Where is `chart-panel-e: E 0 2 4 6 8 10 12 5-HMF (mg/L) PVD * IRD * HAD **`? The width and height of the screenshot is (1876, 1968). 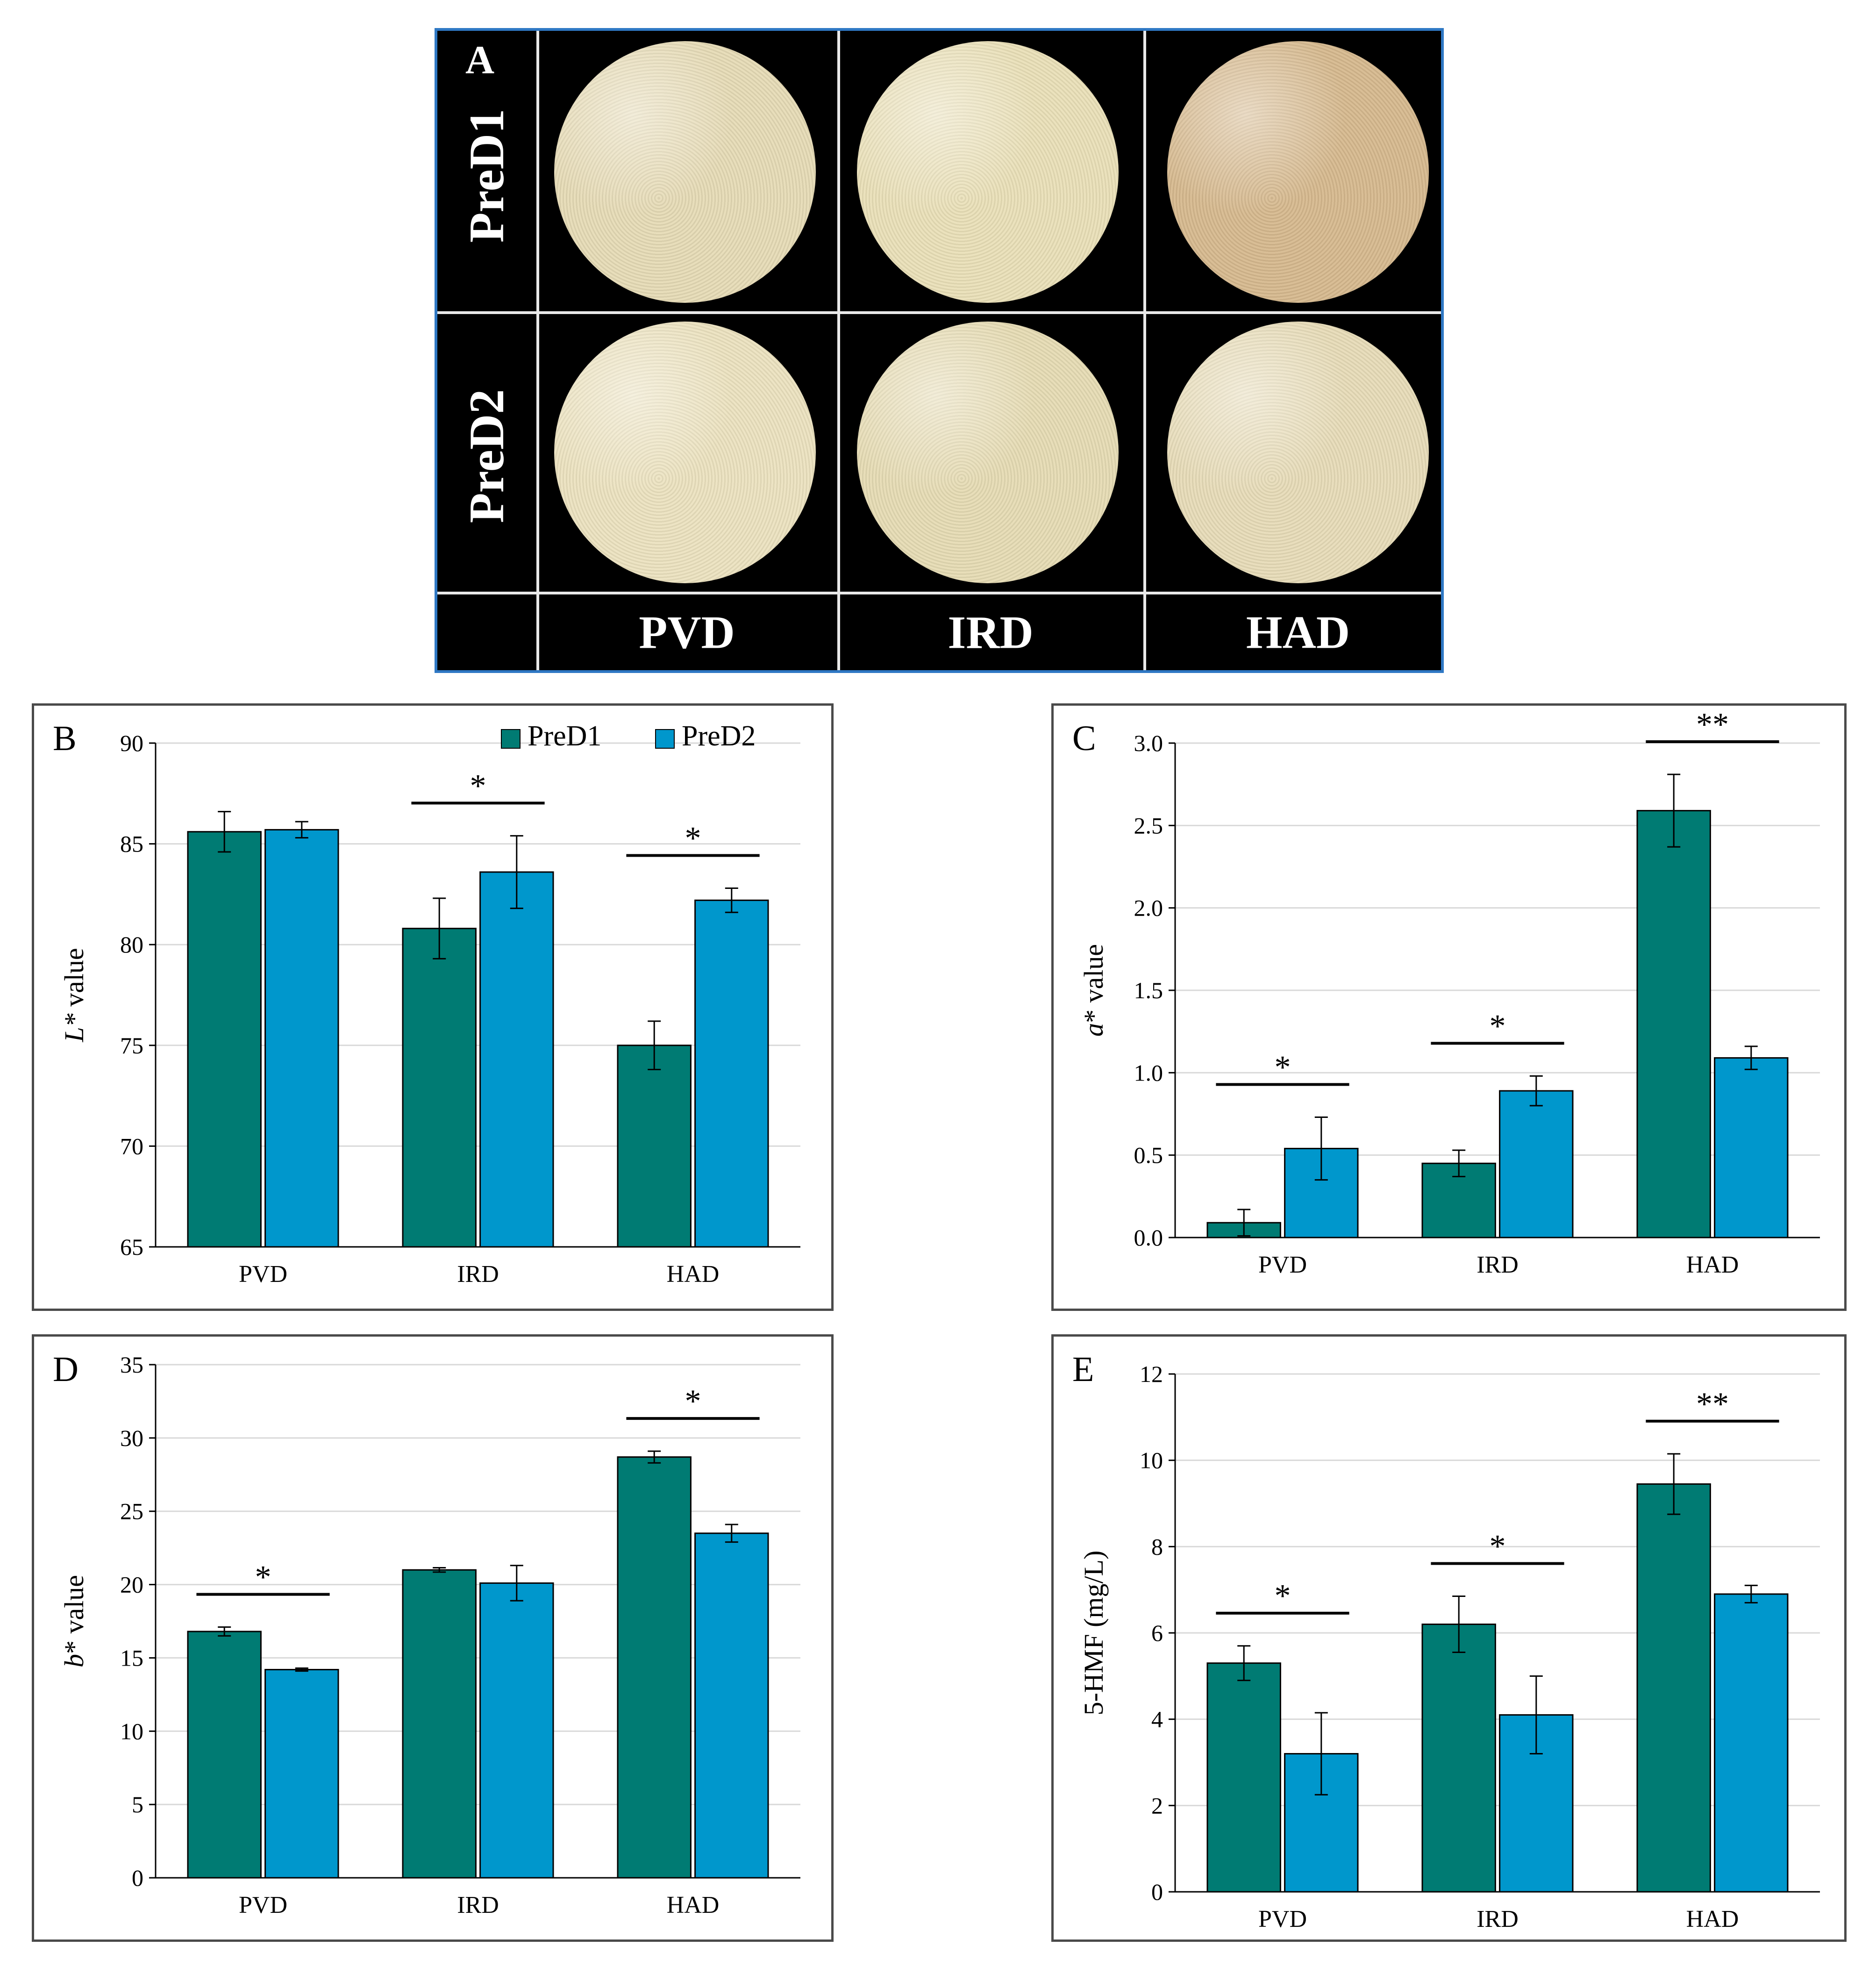 chart-panel-e: E 0 2 4 6 8 10 12 5-HMF (mg/L) PVD * IRD * HAD ** is located at coordinates (1449, 1638).